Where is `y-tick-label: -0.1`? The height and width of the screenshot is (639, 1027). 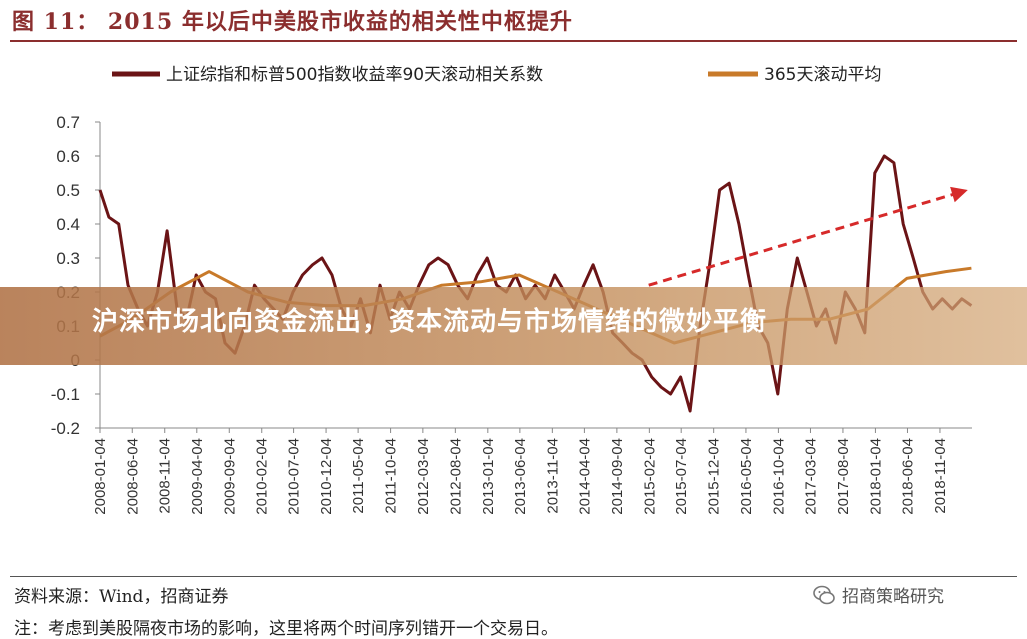 y-tick-label: -0.1 is located at coordinates (65, 394).